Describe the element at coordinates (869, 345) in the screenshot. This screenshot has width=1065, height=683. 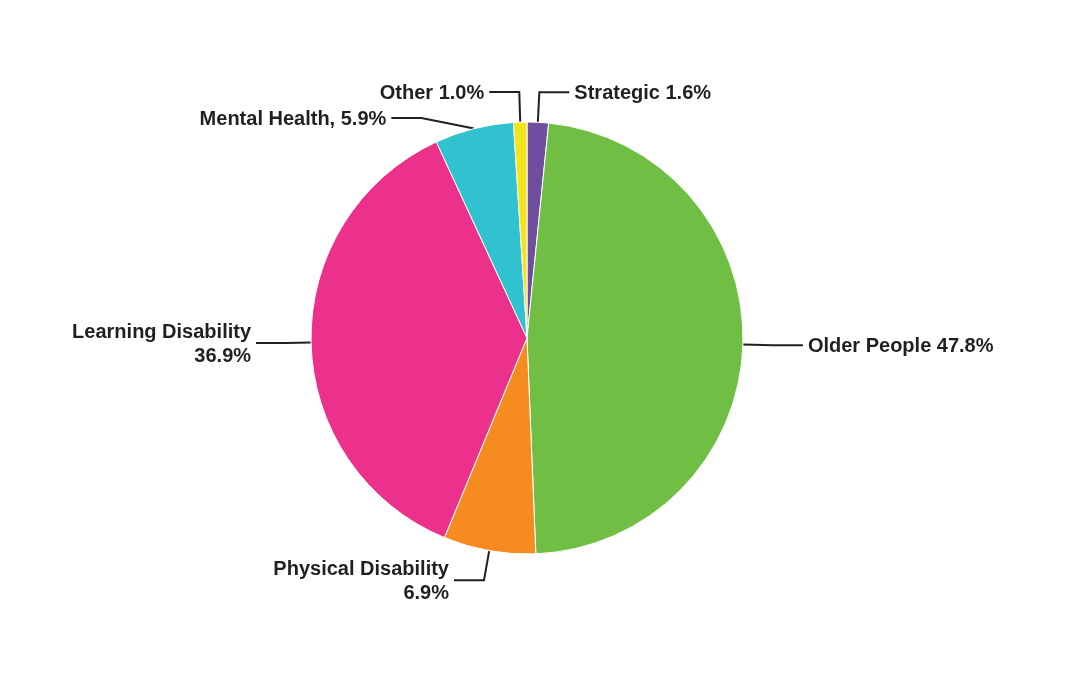
I see `slice-label: Older People` at that location.